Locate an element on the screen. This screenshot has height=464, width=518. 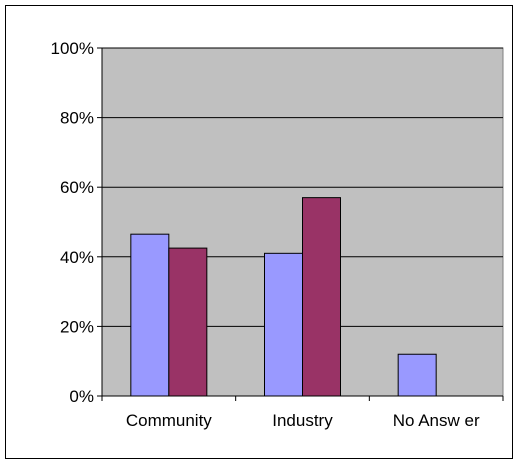
y-tick-label: 60% is located at coordinates (77, 187).